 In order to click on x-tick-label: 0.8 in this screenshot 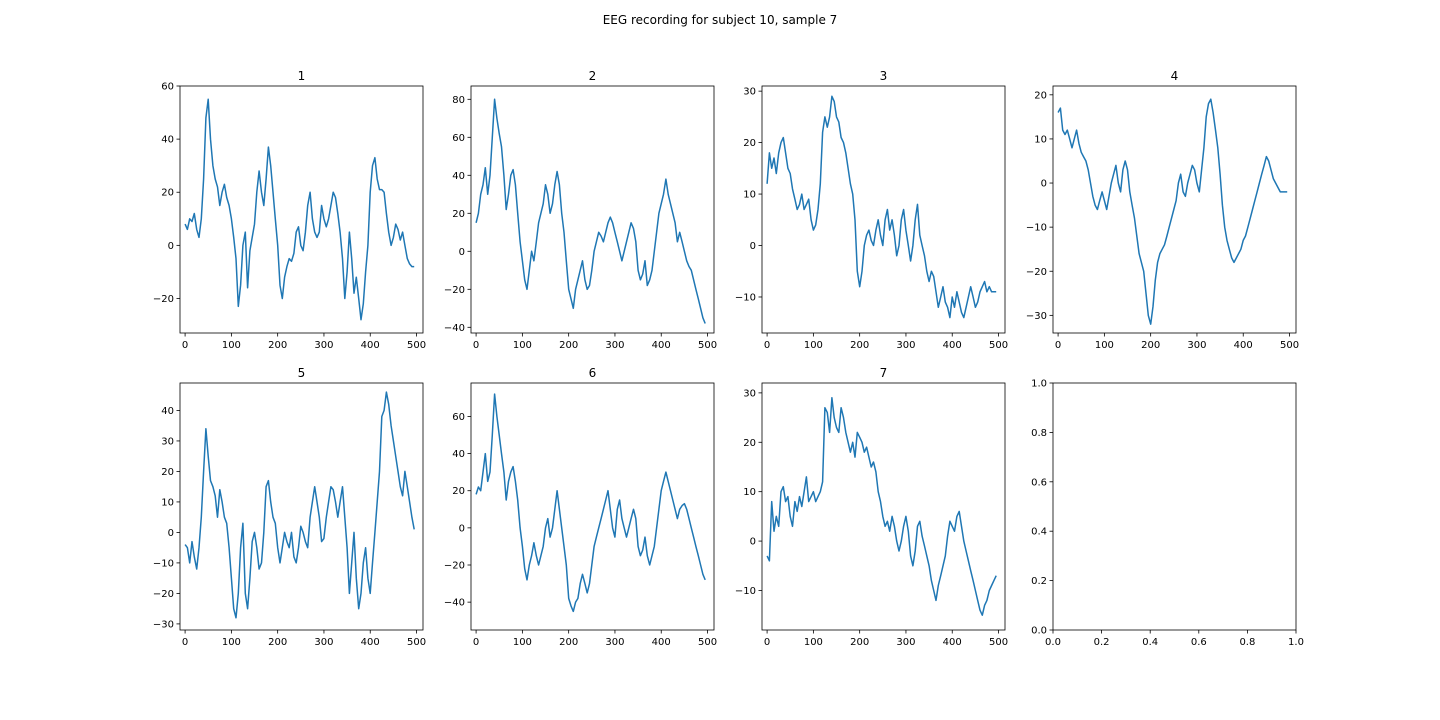, I will do `click(1247, 642)`.